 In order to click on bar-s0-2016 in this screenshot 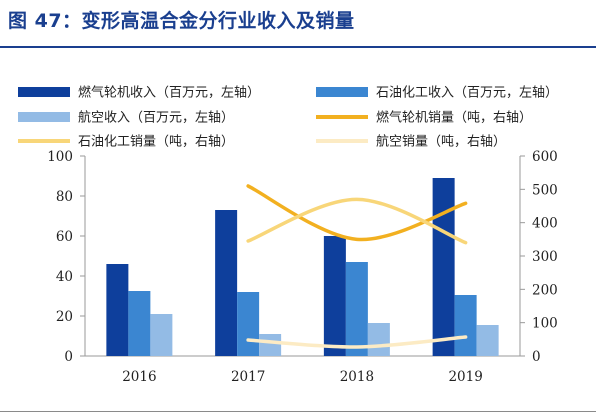, I will do `click(117, 310)`.